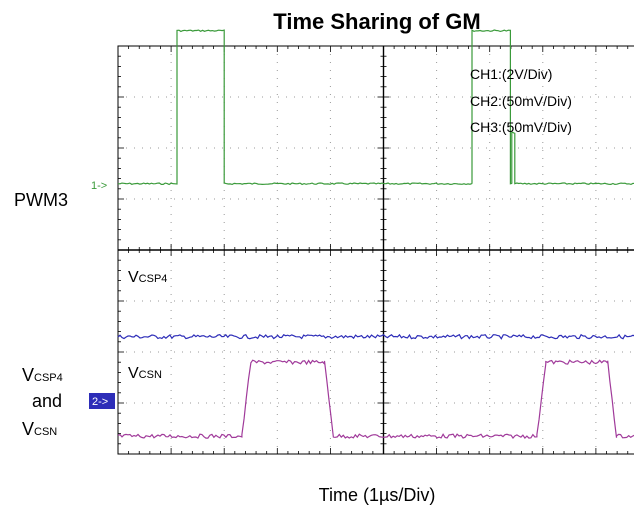 The width and height of the screenshot is (634, 517). Describe the element at coordinates (521, 101) in the screenshot. I see `ch2-setting: CH2:(50mV/Div)` at that location.